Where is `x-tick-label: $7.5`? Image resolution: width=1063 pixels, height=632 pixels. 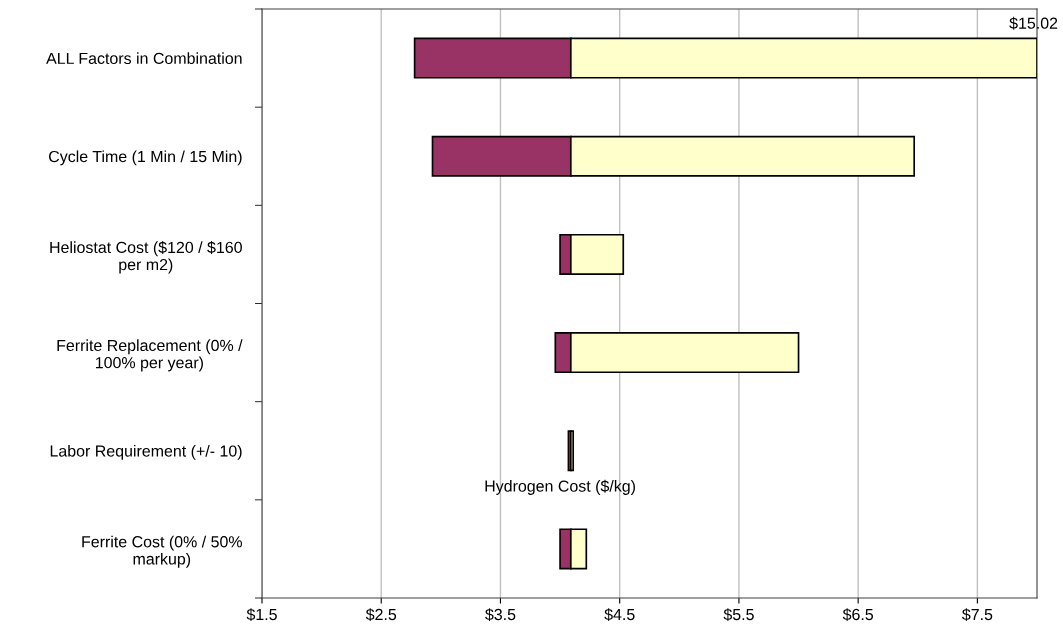
x-tick-label: $7.5 is located at coordinates (977, 615).